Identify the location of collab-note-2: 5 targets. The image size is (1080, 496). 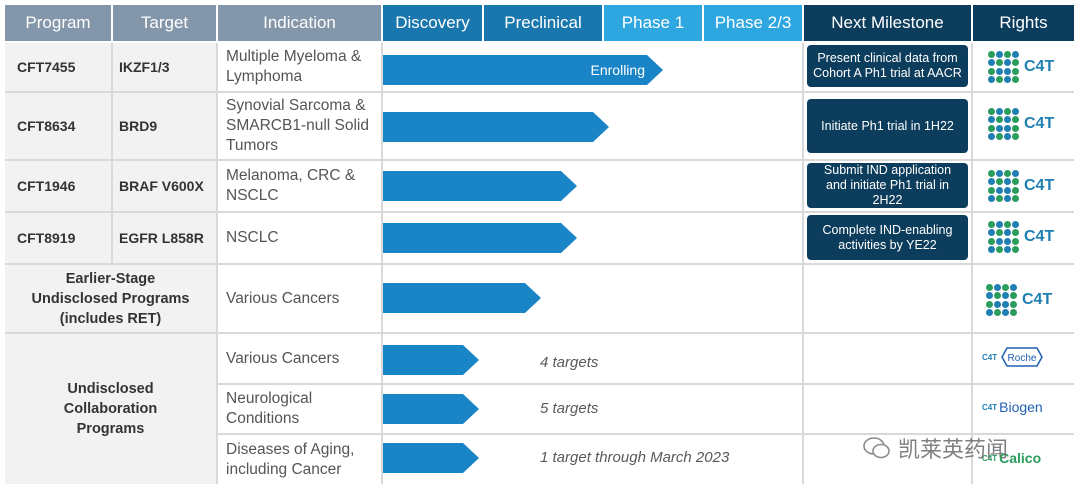
(569, 408).